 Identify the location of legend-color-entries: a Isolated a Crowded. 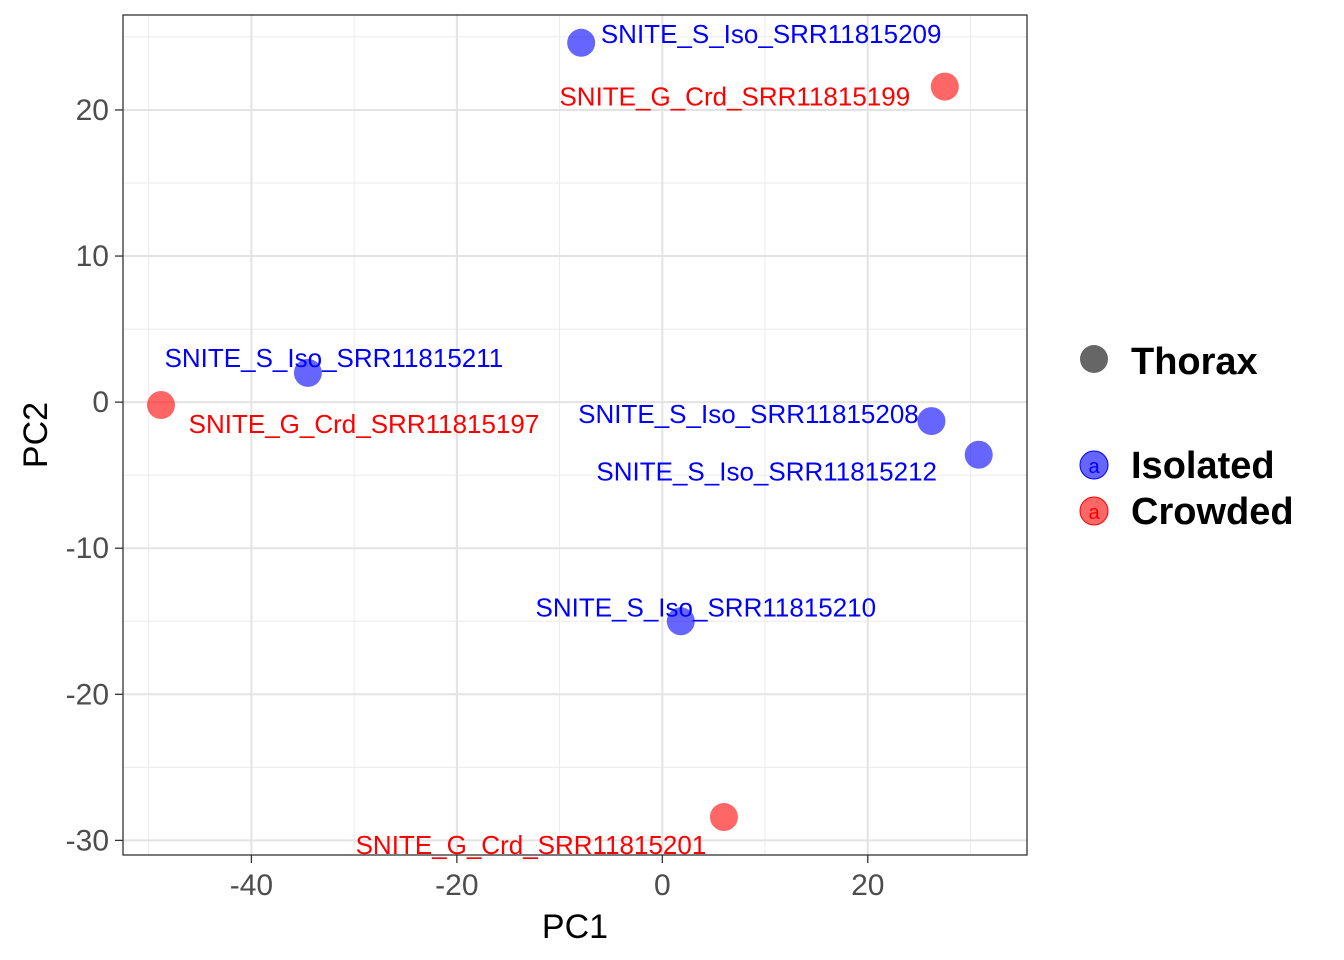
(1186, 489).